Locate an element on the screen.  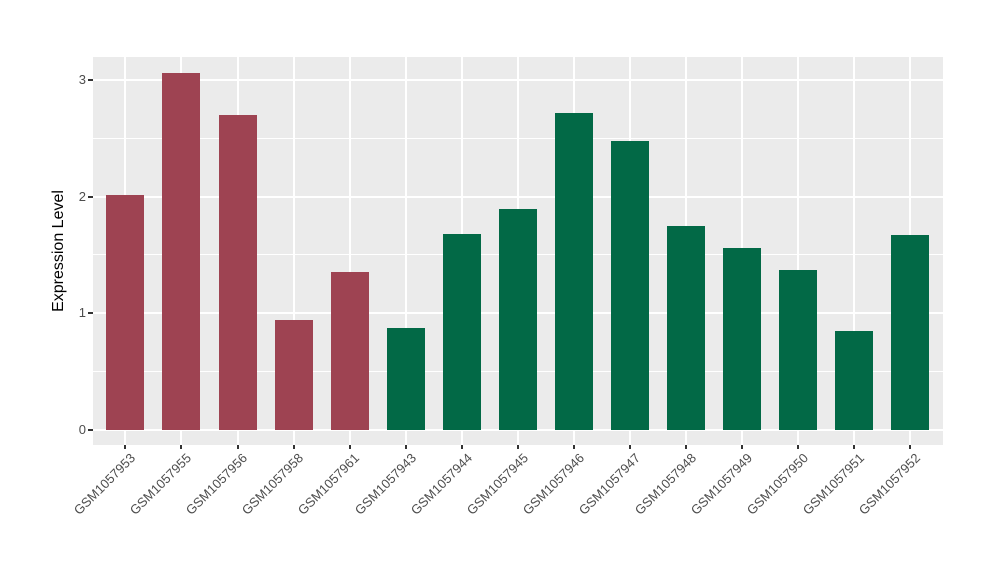
bar-GSM1057948 is located at coordinates (686, 327).